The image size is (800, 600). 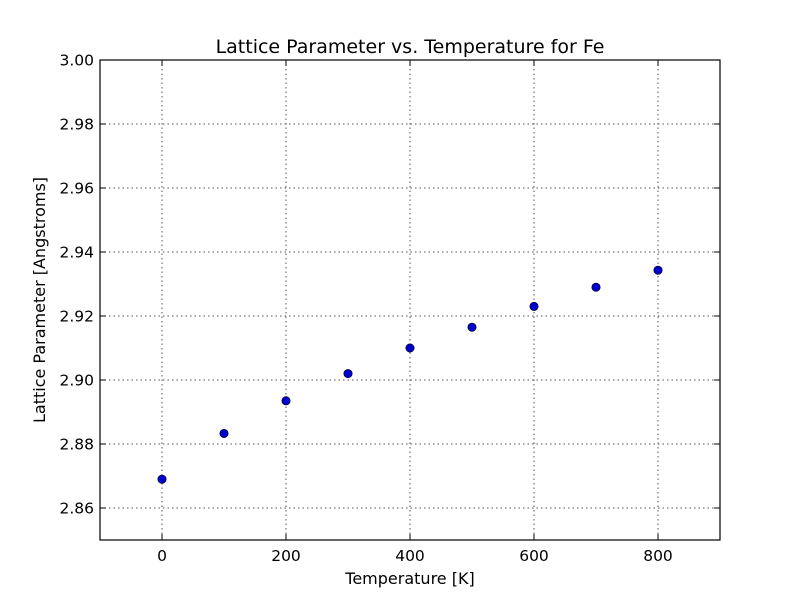 I want to click on x-tick-label: 400, so click(x=410, y=556).